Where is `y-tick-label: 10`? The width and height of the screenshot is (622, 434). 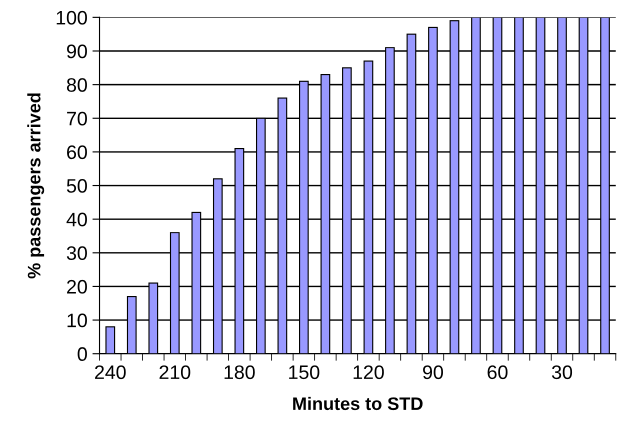
y-tick-label: 10 is located at coordinates (77, 321).